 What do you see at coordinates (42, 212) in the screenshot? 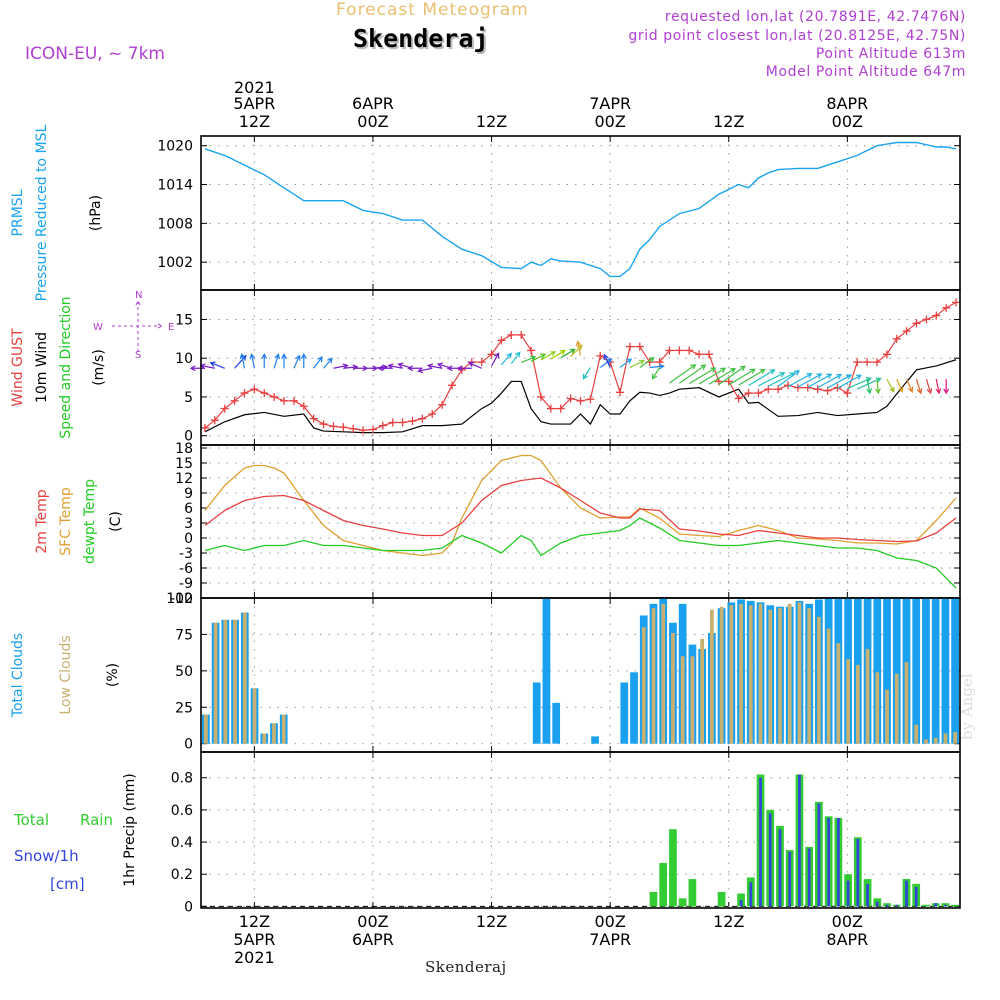
I see `y-axis-label: Pressure Reduced to MSL` at bounding box center [42, 212].